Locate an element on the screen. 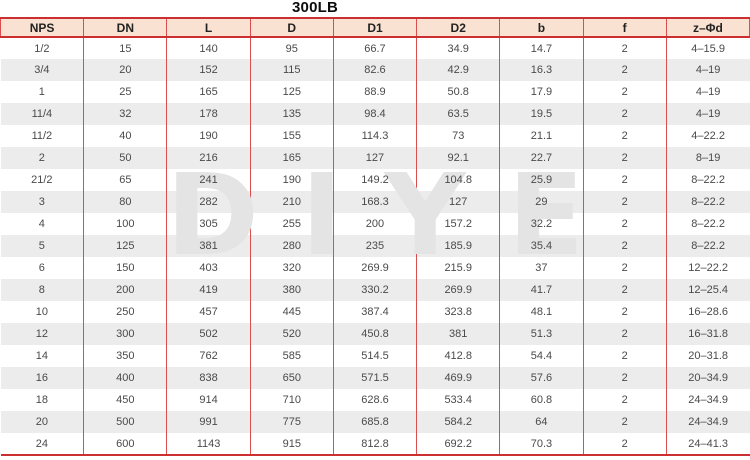 The width and height of the screenshot is (750, 460). table-cell: 1/2 is located at coordinates (42, 48).